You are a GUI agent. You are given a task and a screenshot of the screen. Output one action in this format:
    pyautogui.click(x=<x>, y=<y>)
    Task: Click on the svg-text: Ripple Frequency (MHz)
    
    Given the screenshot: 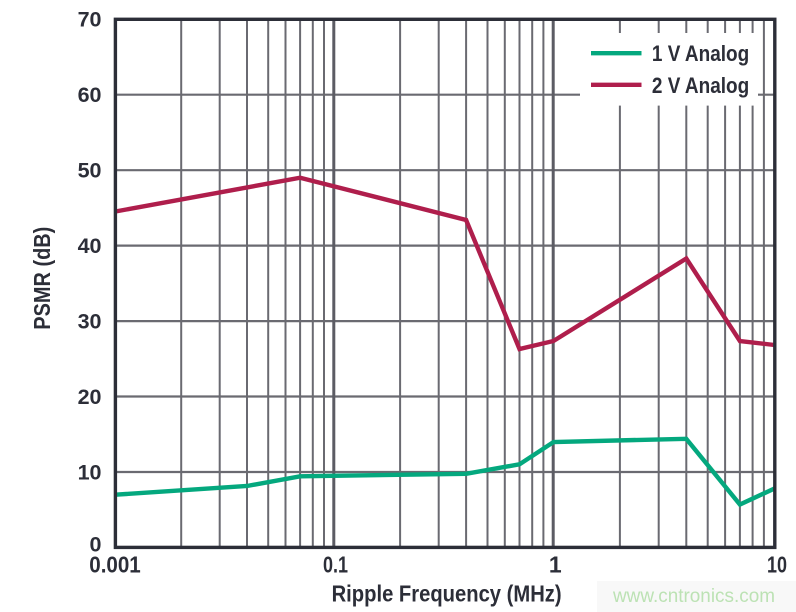 What is the action you would take?
    pyautogui.click(x=447, y=594)
    